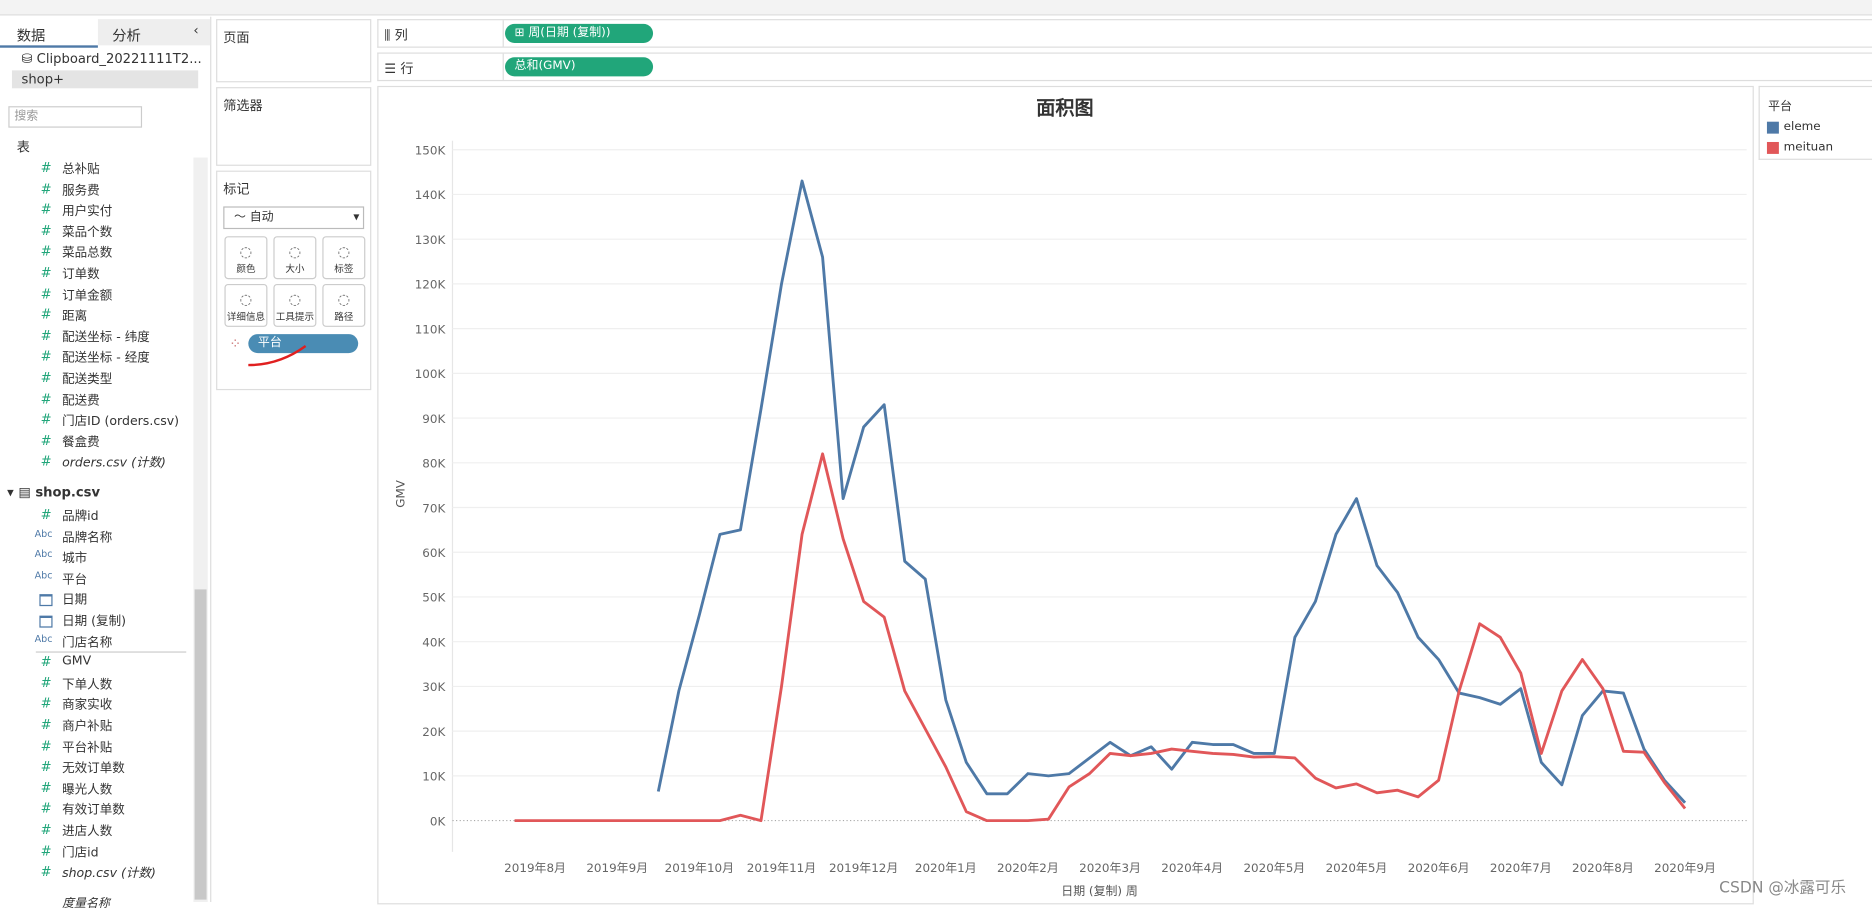 This screenshot has height=910, width=1872. I want to click on field: # 服务费, so click(95, 188).